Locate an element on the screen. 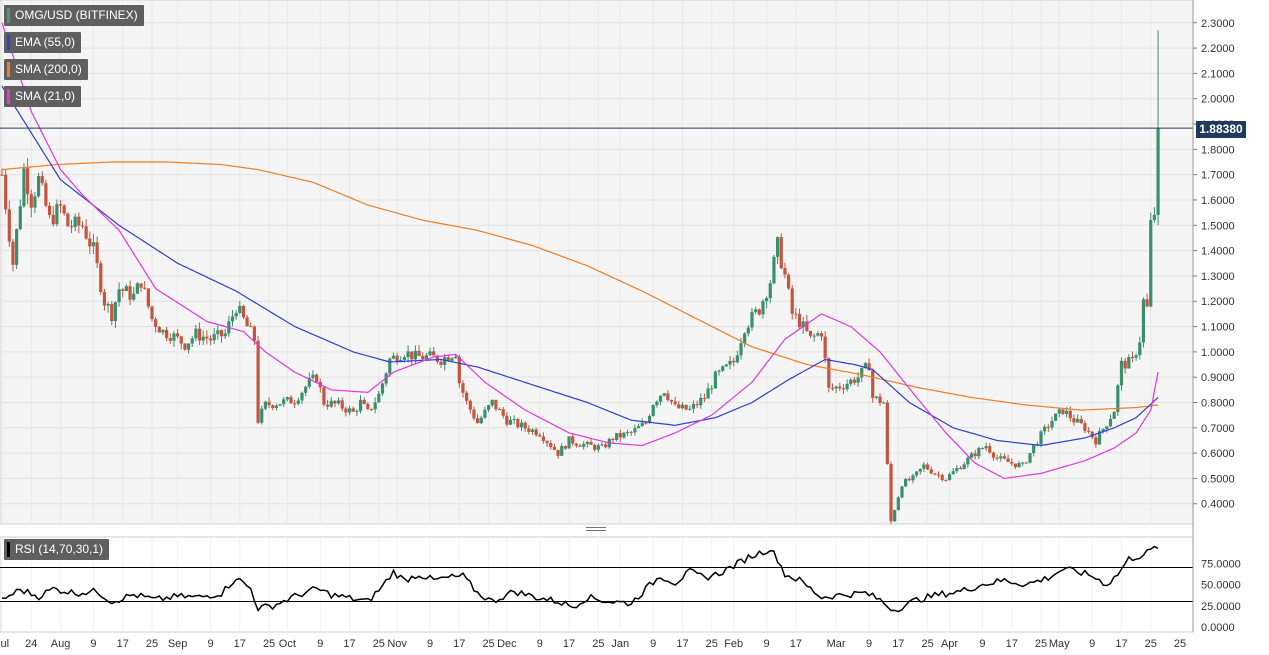  sma200-legend-badge: SMA (200,0) is located at coordinates (46, 69).